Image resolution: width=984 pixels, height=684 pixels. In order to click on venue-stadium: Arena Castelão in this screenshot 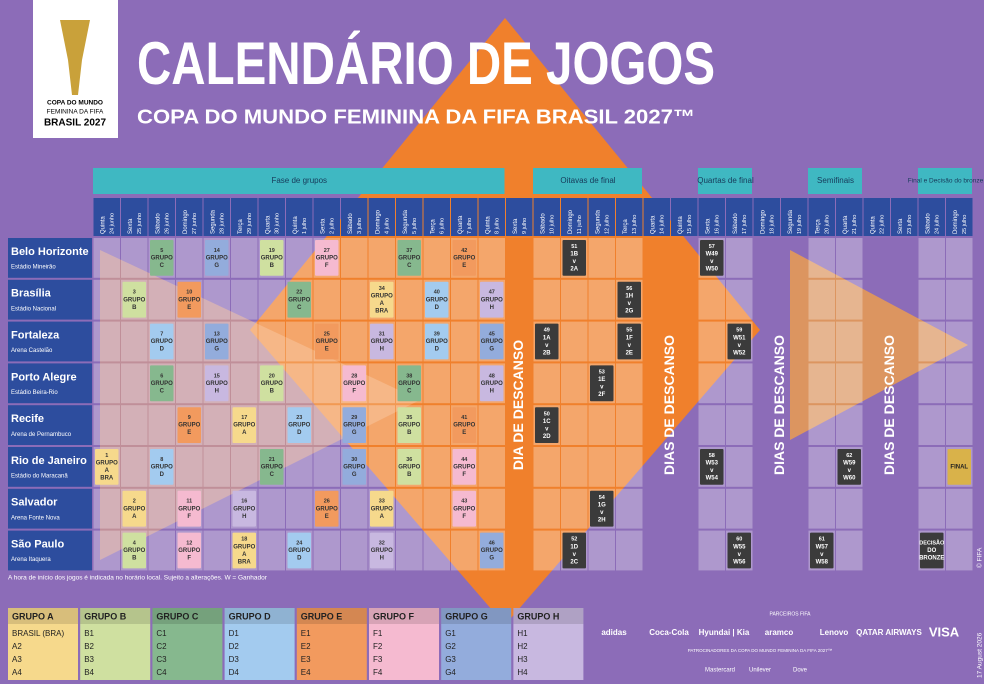, I will do `click(32, 351)`.